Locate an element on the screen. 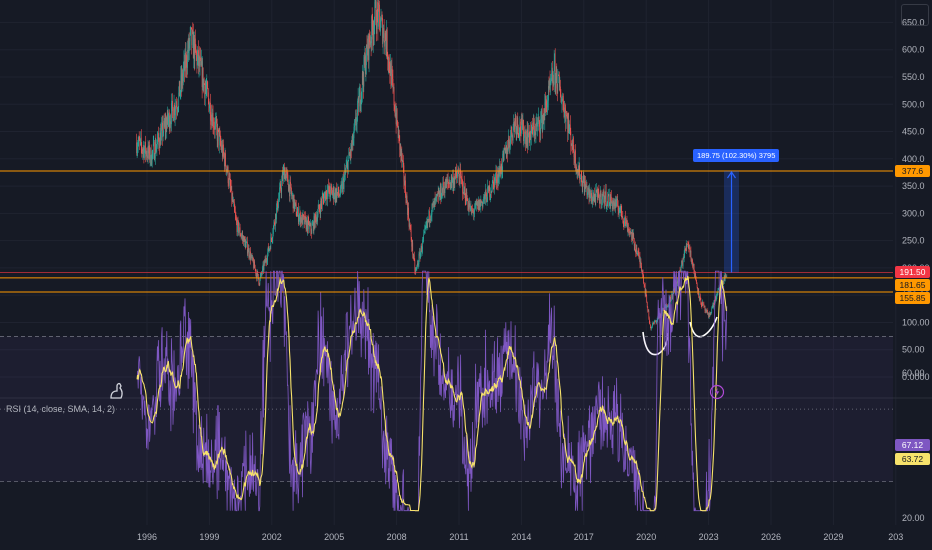  settings-box is located at coordinates (915, 15).